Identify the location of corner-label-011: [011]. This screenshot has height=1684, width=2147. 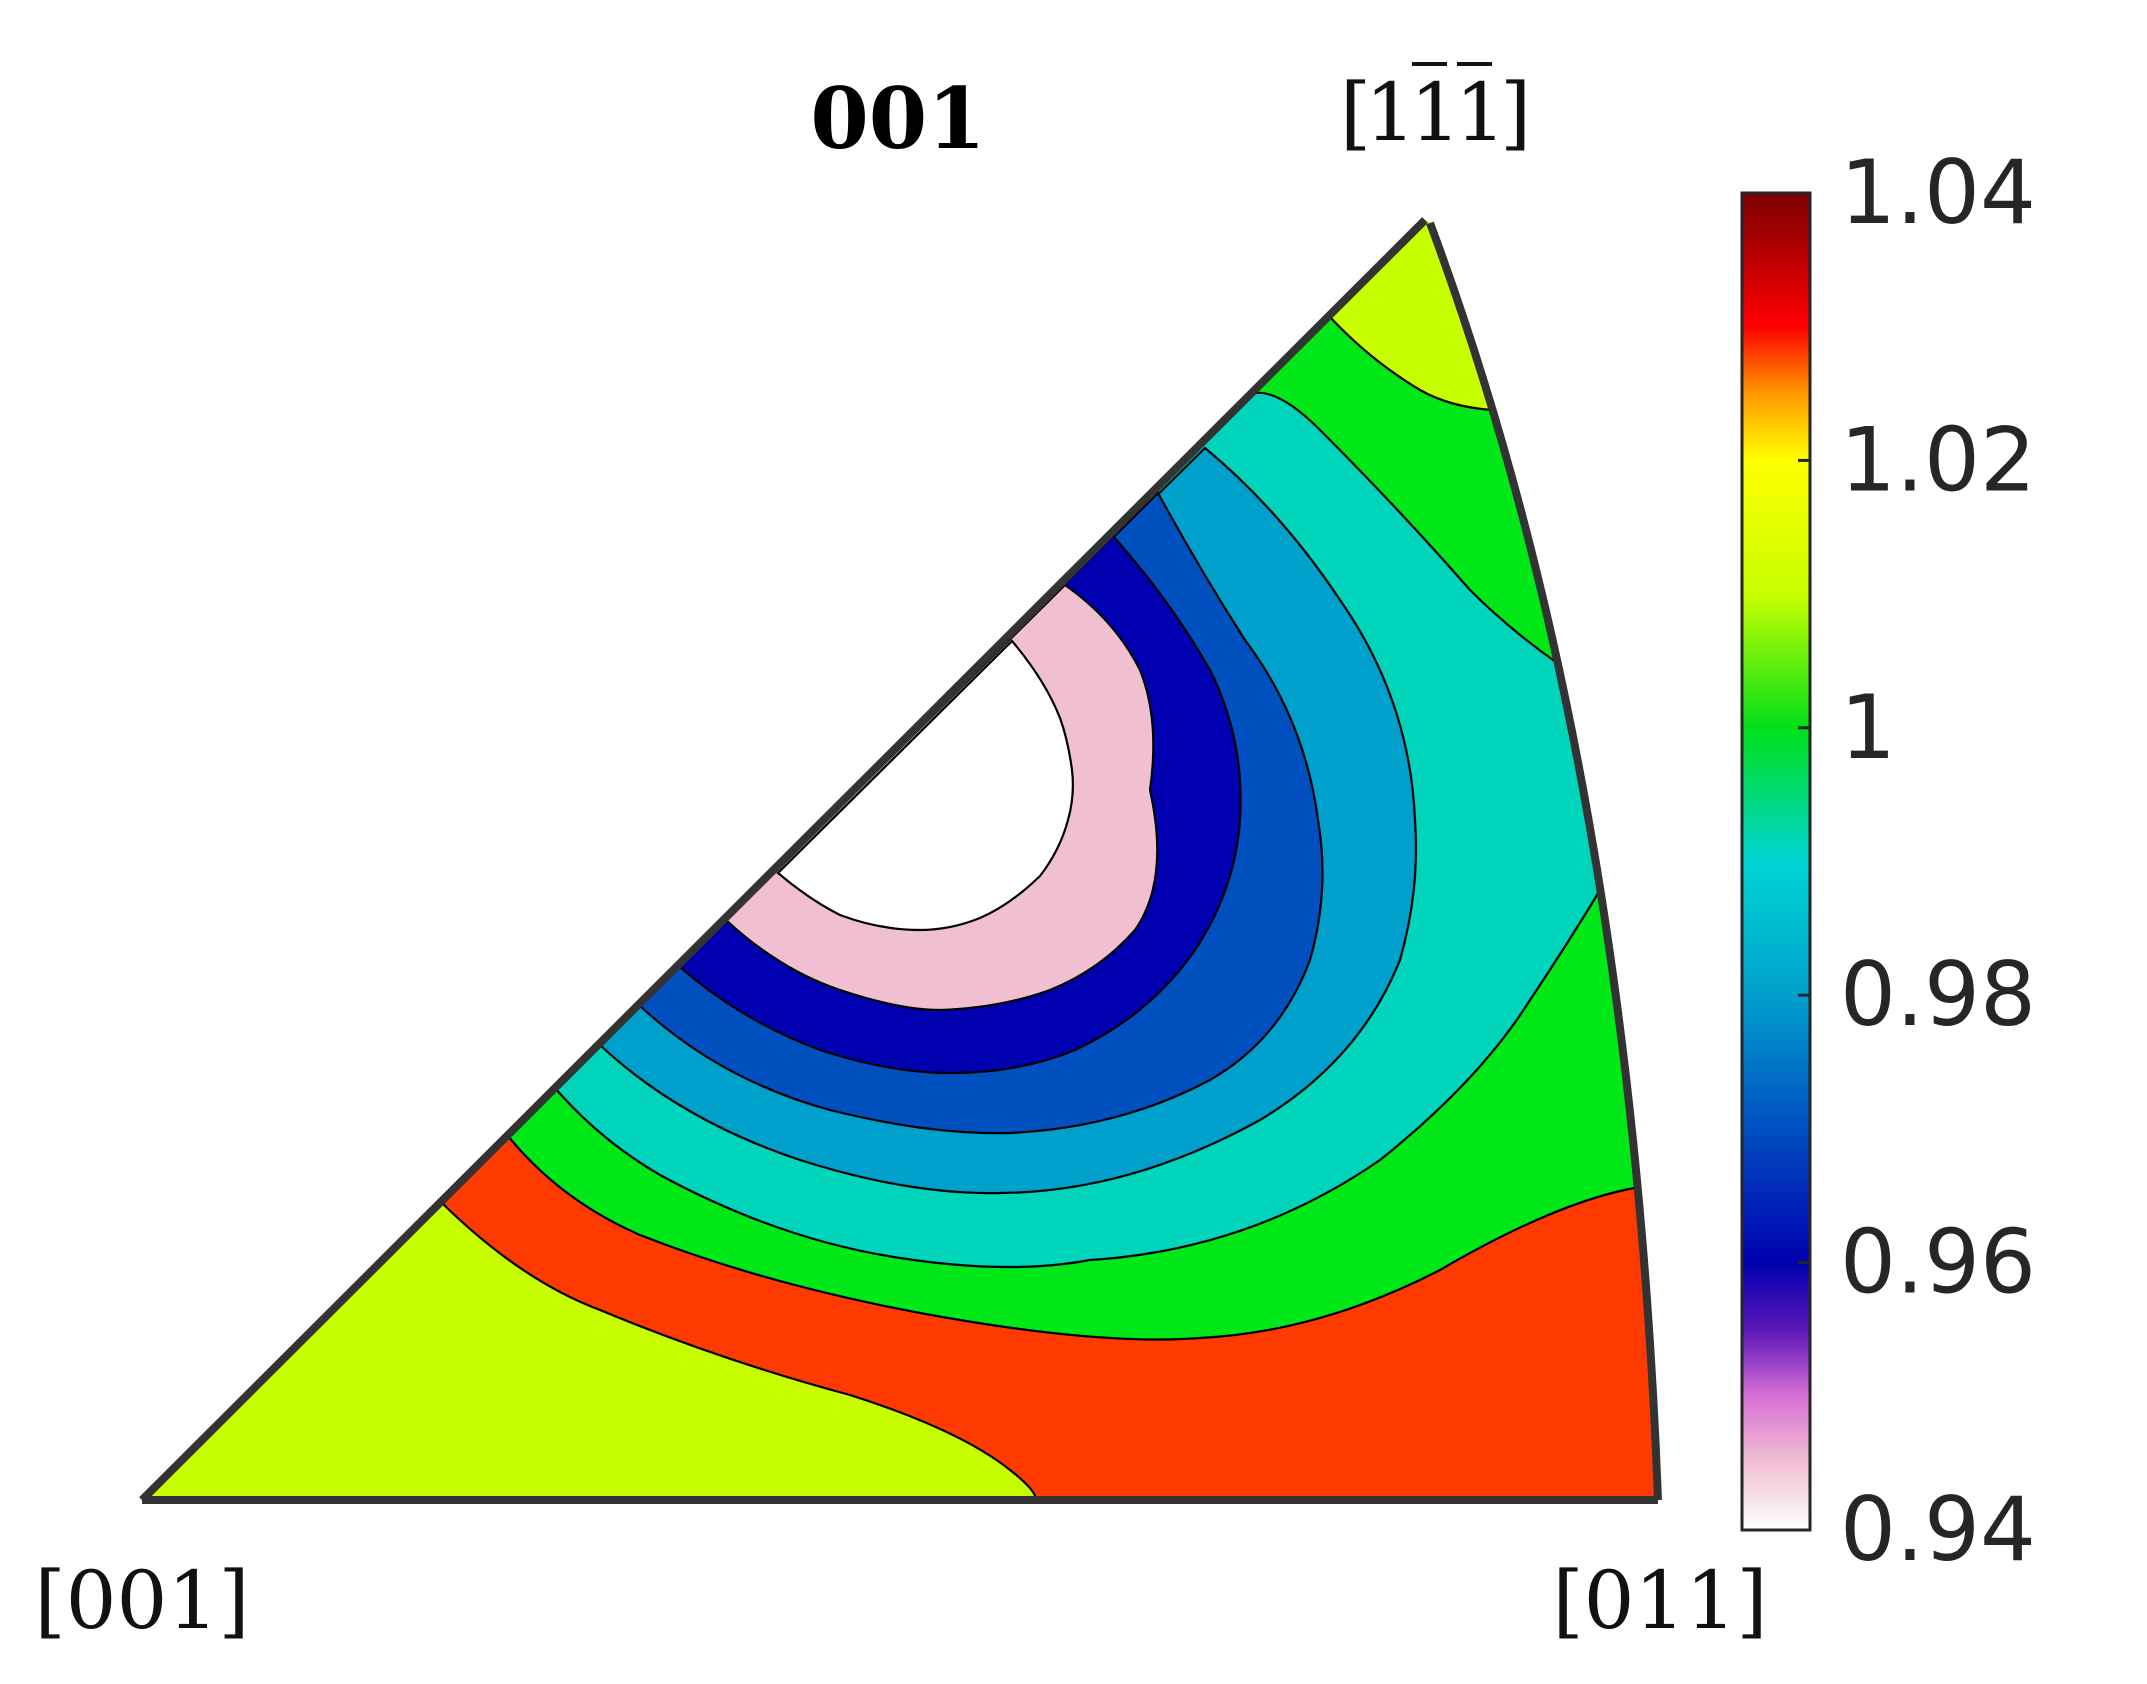
(1659, 1600).